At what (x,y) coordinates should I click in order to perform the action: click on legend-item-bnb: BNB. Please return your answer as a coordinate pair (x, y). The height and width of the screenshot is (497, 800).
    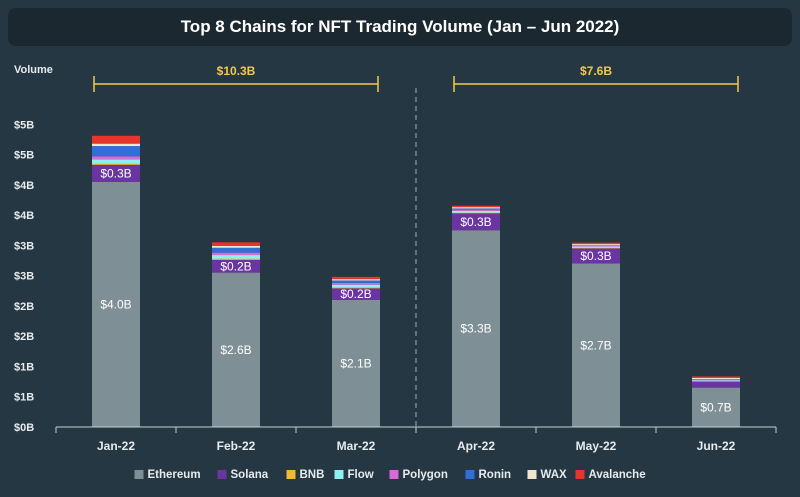
    Looking at the image, I should click on (305, 475).